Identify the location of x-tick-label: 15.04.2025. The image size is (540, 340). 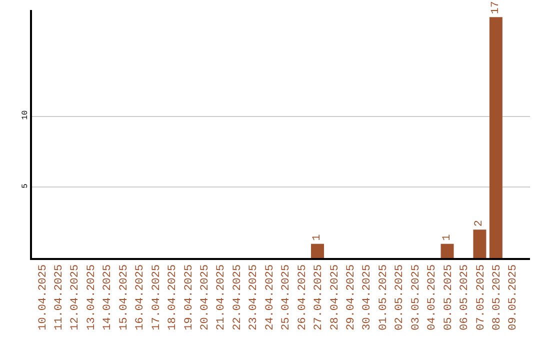
(124, 297).